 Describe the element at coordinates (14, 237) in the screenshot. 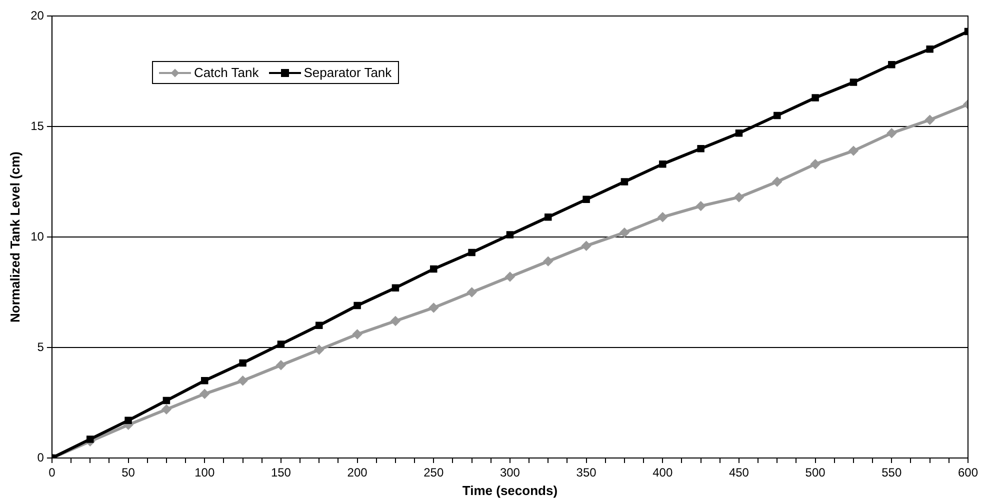

I see `y-axis-title: Normalized Tank Level (cm)` at that location.